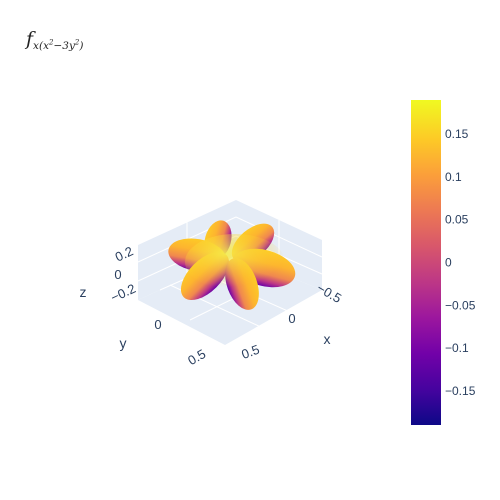 This screenshot has height=500, width=500. What do you see at coordinates (460, 305) in the screenshot?
I see `colorbar-tick-label: −0.05` at bounding box center [460, 305].